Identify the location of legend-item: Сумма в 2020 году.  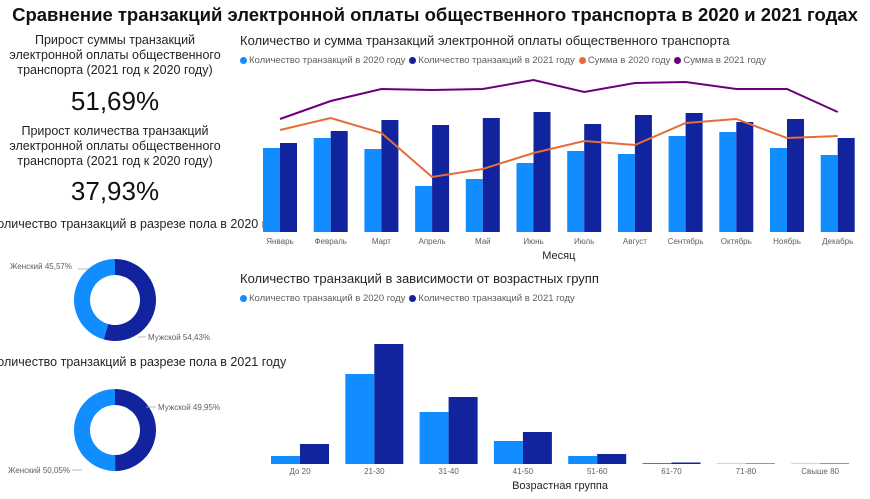
(624, 60).